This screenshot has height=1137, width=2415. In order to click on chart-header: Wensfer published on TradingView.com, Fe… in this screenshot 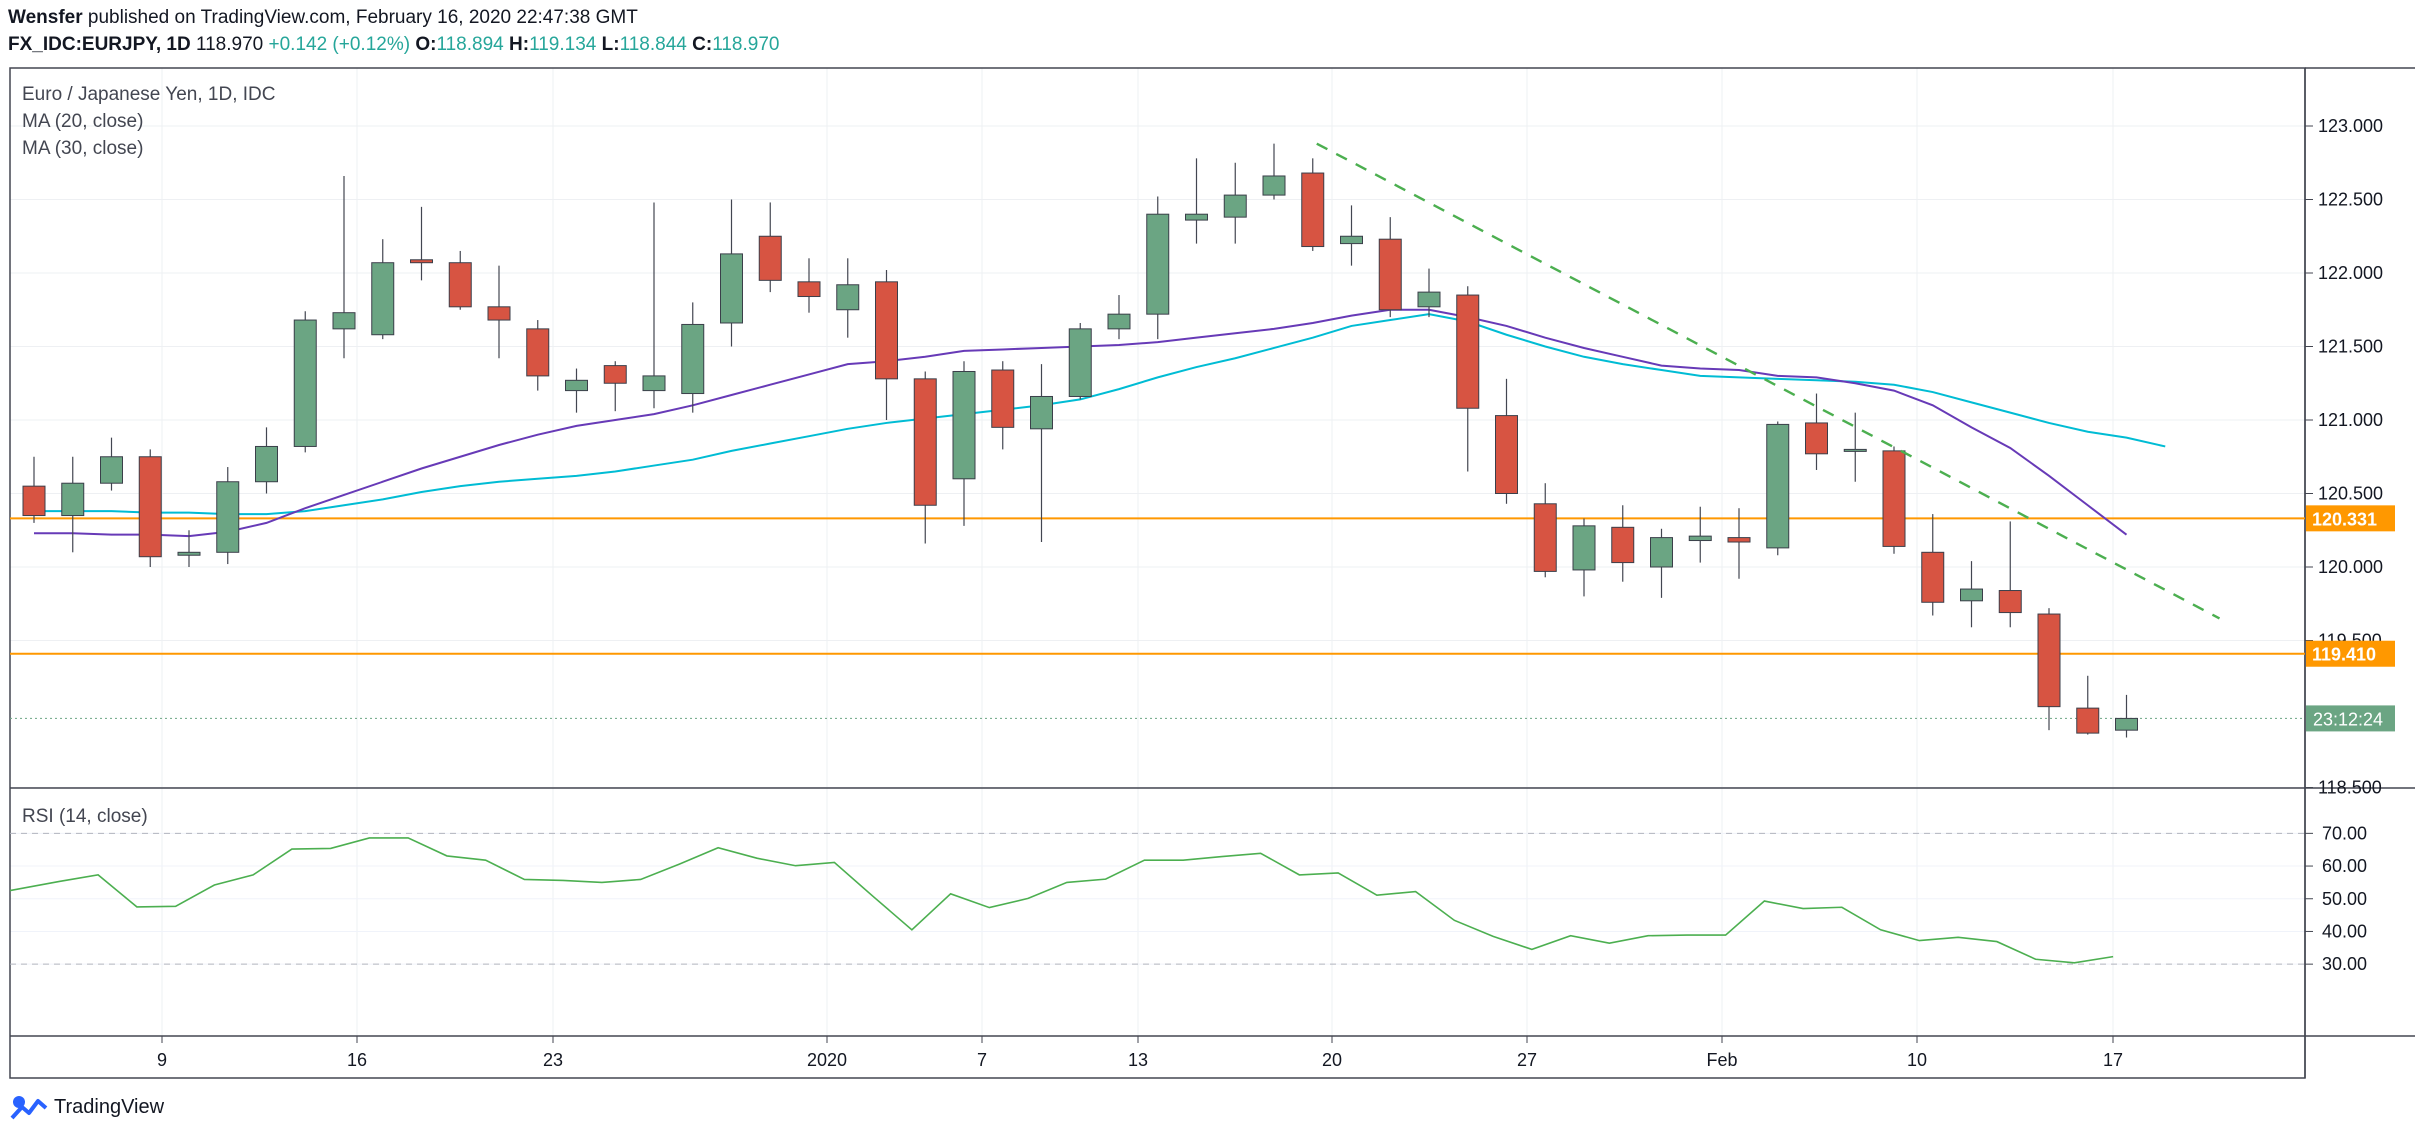, I will do `click(393, 31)`.